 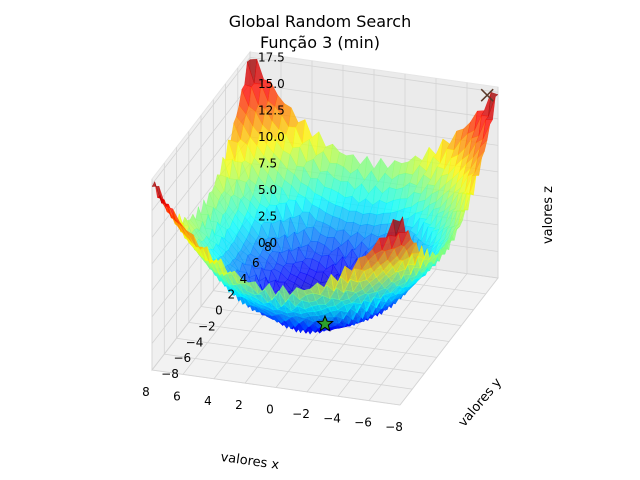 What do you see at coordinates (271, 57) in the screenshot?
I see `z-tick-label: 17.5` at bounding box center [271, 57].